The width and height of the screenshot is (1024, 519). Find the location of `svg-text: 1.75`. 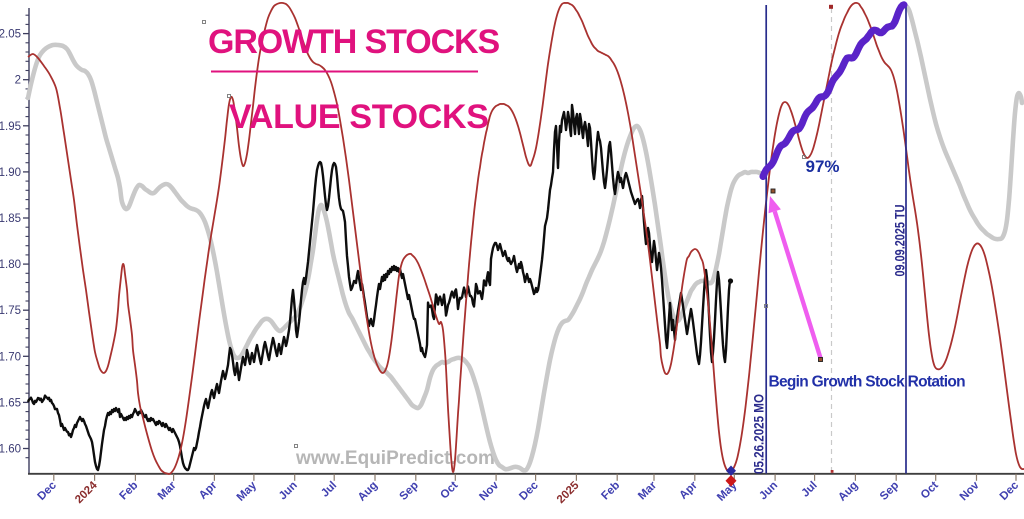

svg-text: 1.75 is located at coordinates (10, 311).